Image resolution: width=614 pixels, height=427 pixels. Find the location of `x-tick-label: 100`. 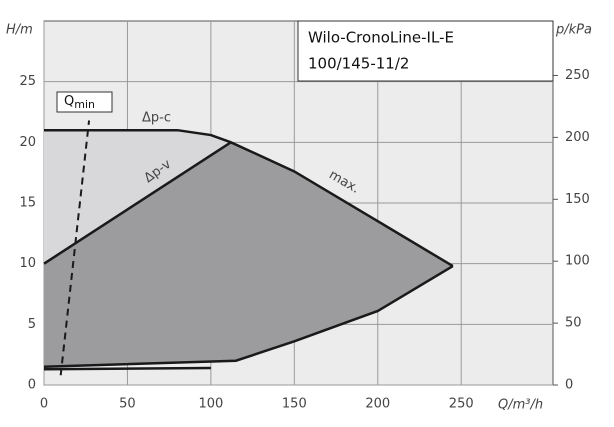

x-tick-label: 100 is located at coordinates (210, 404).